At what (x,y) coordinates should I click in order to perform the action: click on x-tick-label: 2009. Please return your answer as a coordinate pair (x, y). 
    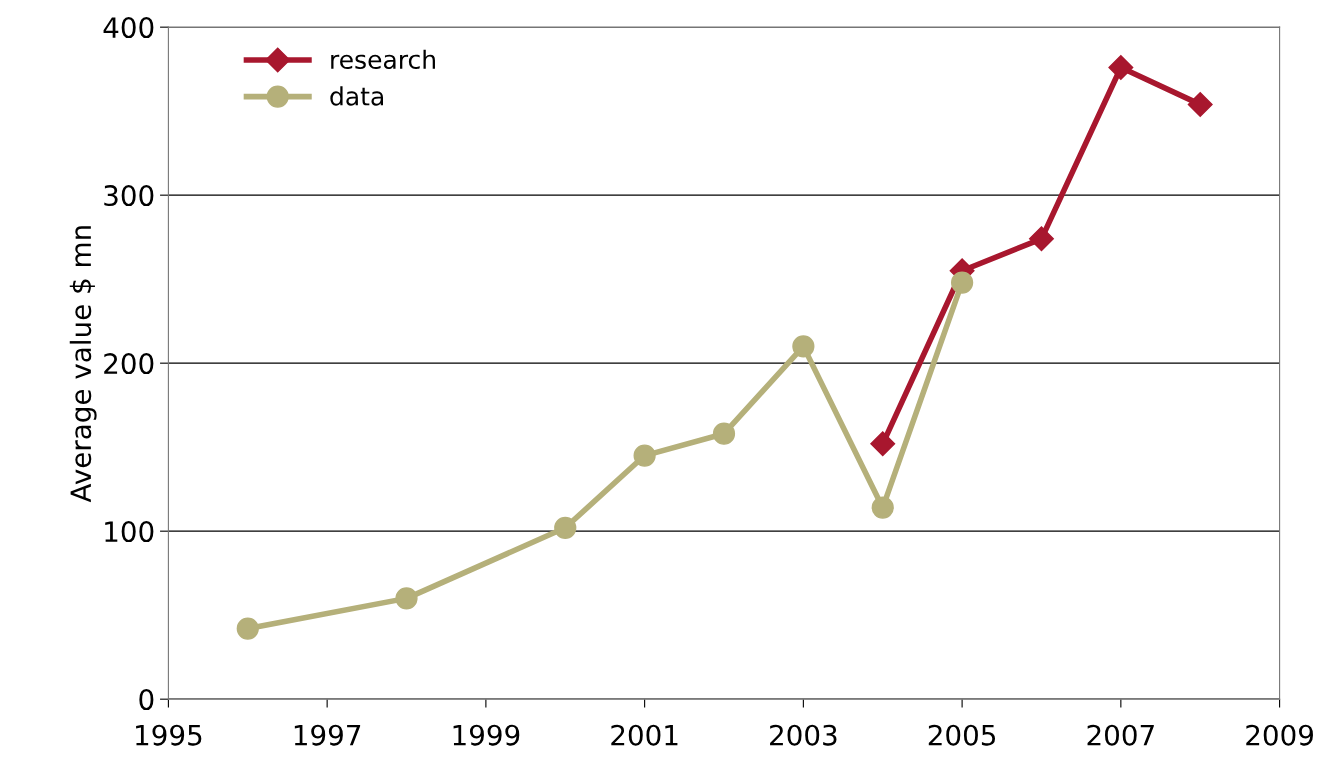
    Looking at the image, I should click on (1279, 735).